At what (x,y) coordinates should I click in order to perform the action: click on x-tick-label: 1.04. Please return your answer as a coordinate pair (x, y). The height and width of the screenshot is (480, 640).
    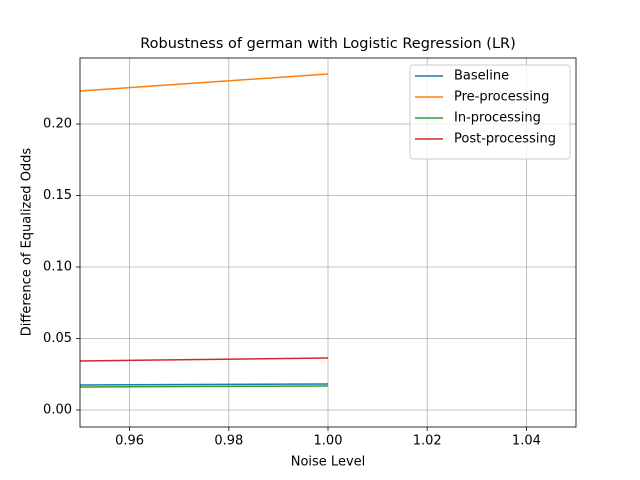
    Looking at the image, I should click on (526, 441).